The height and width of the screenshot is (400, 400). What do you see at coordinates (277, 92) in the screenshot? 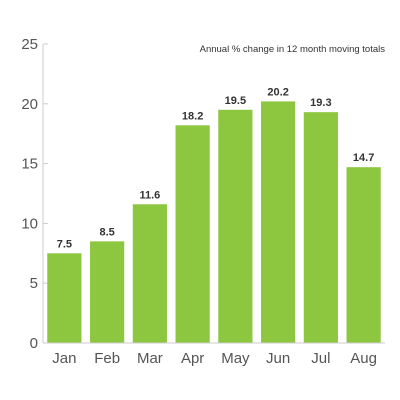
I see `data-label: 20.2` at bounding box center [277, 92].